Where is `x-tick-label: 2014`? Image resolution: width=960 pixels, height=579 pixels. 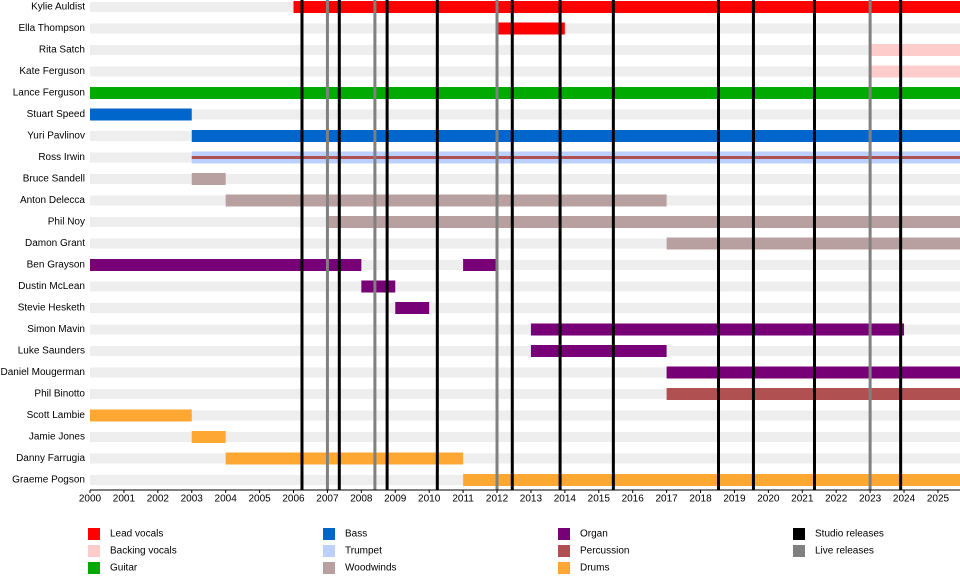
x-tick-label: 2014 is located at coordinates (565, 499).